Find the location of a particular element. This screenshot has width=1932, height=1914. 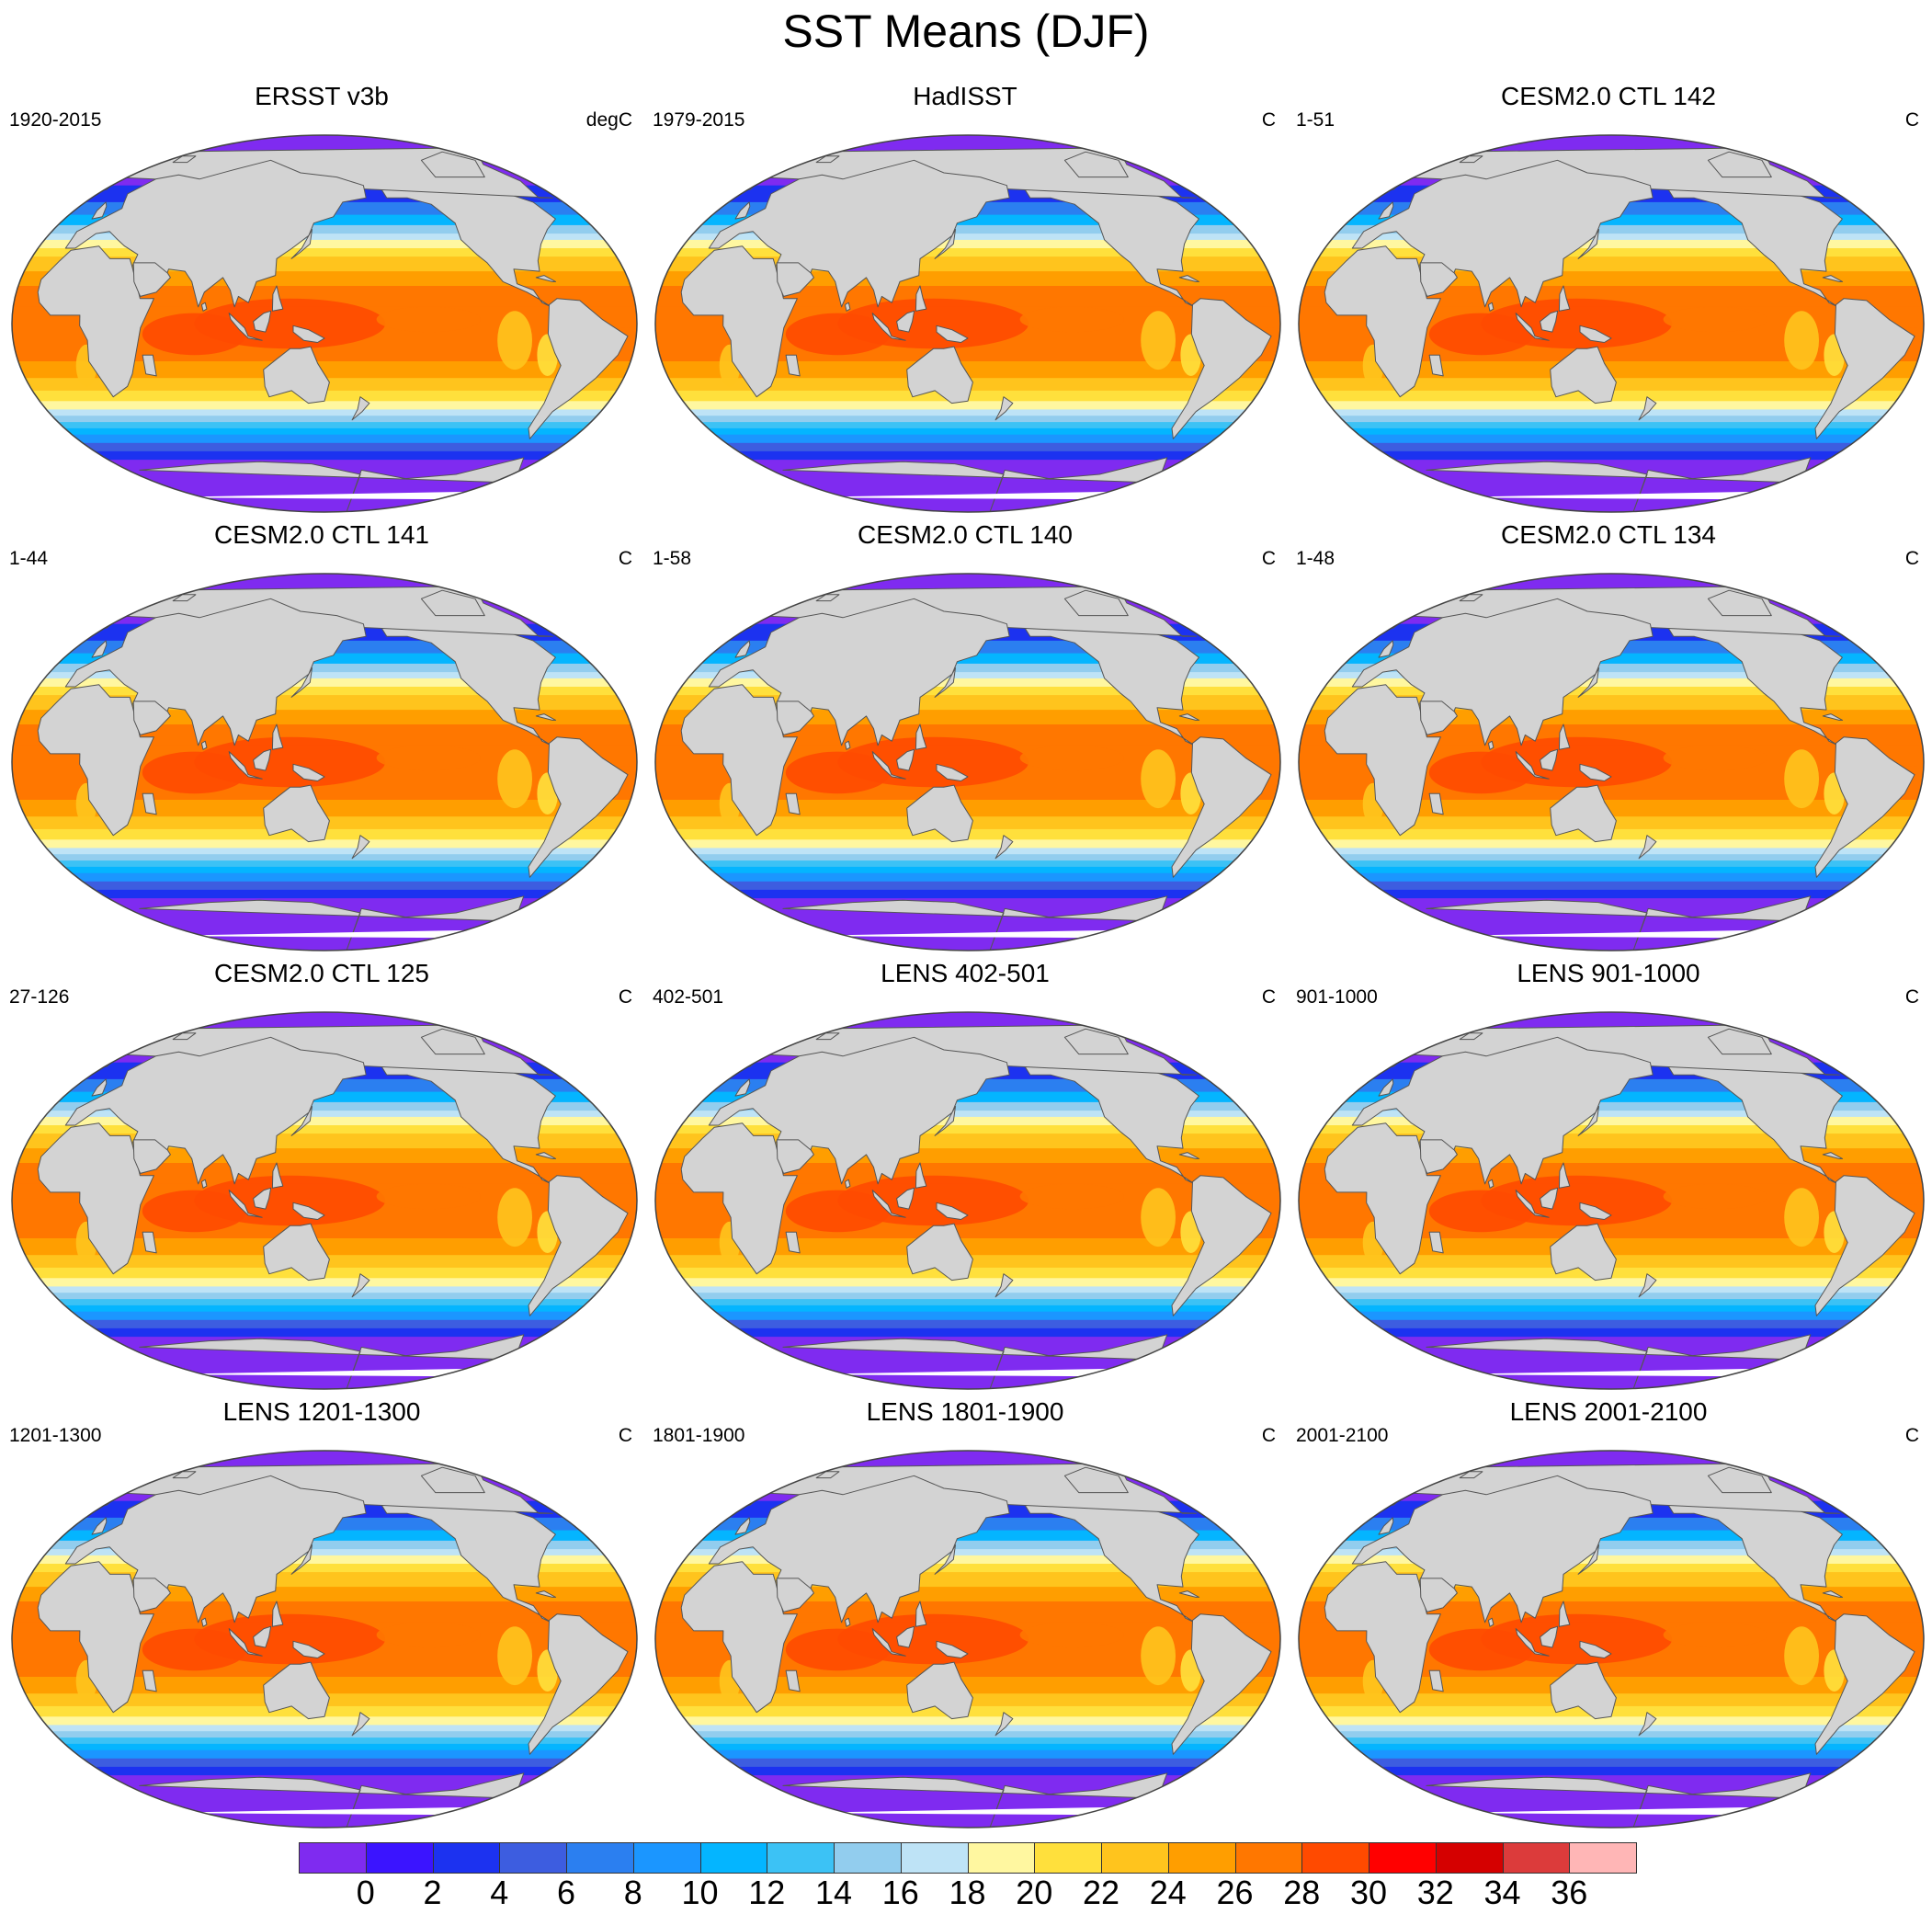

colorbar-tick-label: 6 is located at coordinates (566, 1892).